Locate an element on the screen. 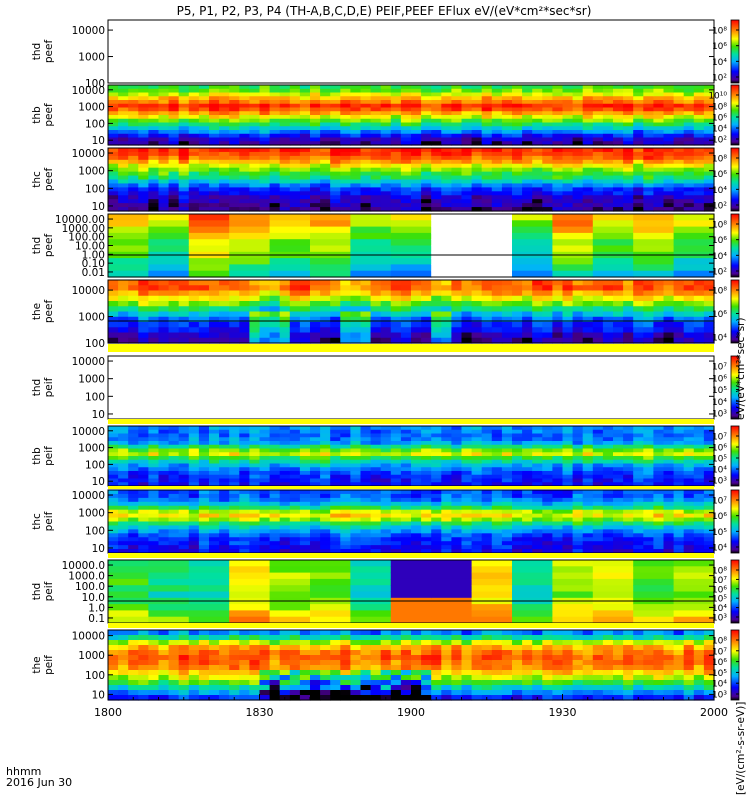 This screenshot has width=750, height=800. colorbar-tick-label: 10⁶ is located at coordinates (719, 379).